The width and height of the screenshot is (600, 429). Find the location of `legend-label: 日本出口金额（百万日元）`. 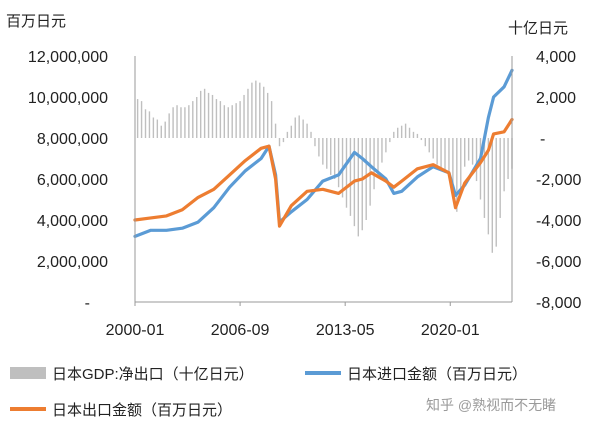

legend-label: 日本出口金额（百万日元） is located at coordinates (142, 410).